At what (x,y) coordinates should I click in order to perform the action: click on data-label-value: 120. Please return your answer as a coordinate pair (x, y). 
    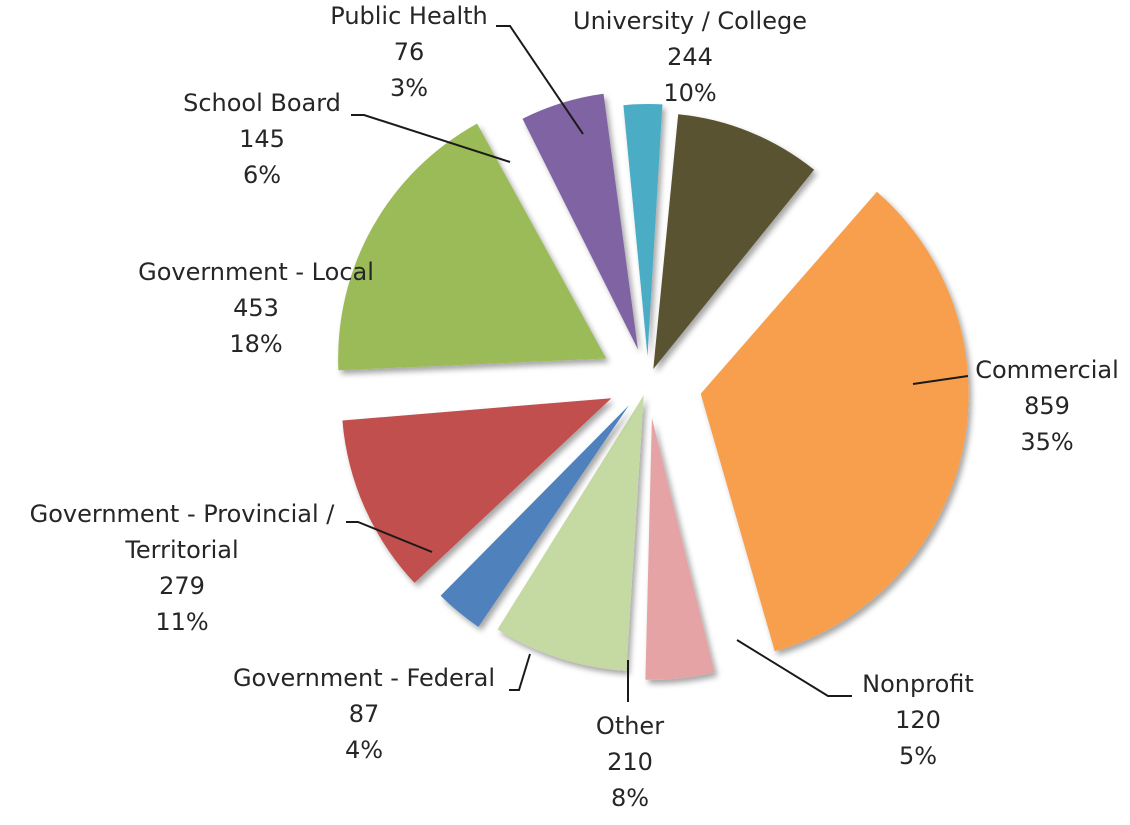
    Looking at the image, I should click on (918, 720).